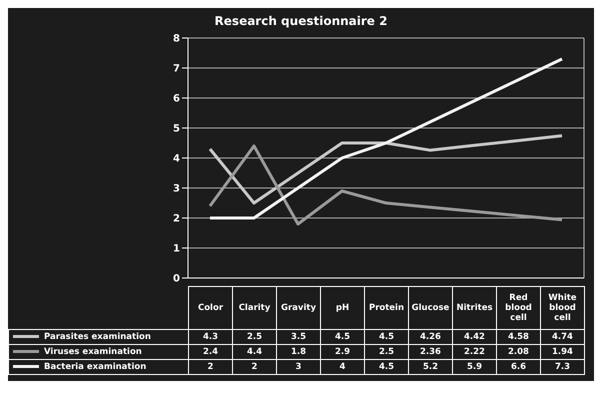  What do you see at coordinates (342, 352) in the screenshot?
I see `data-label: 2.9` at bounding box center [342, 352].